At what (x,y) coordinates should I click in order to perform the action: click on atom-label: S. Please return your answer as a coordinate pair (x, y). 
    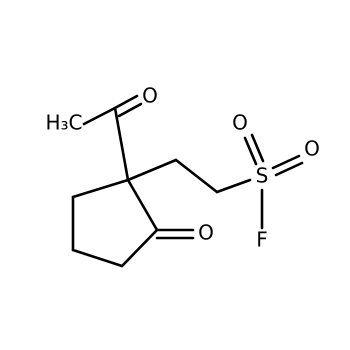
    Looking at the image, I should click on (262, 176).